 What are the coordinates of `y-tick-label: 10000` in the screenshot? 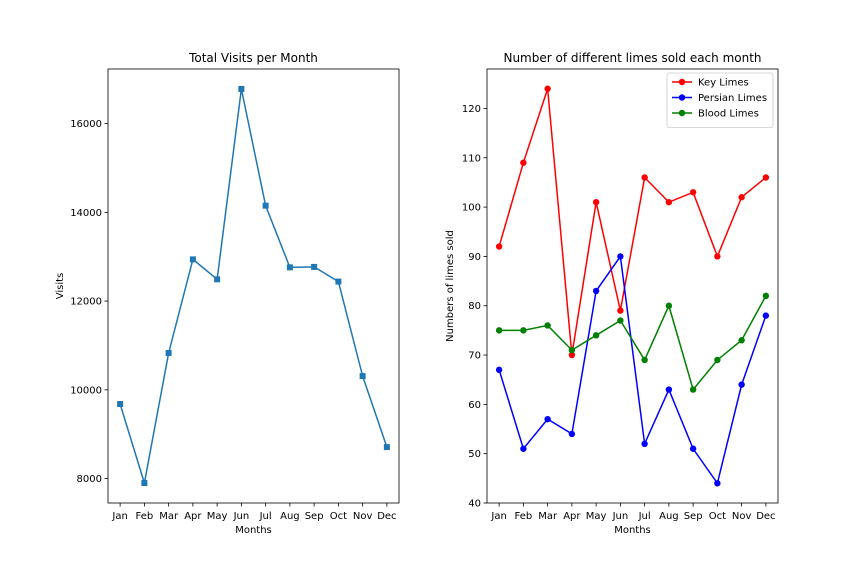 It's located at (86, 390).